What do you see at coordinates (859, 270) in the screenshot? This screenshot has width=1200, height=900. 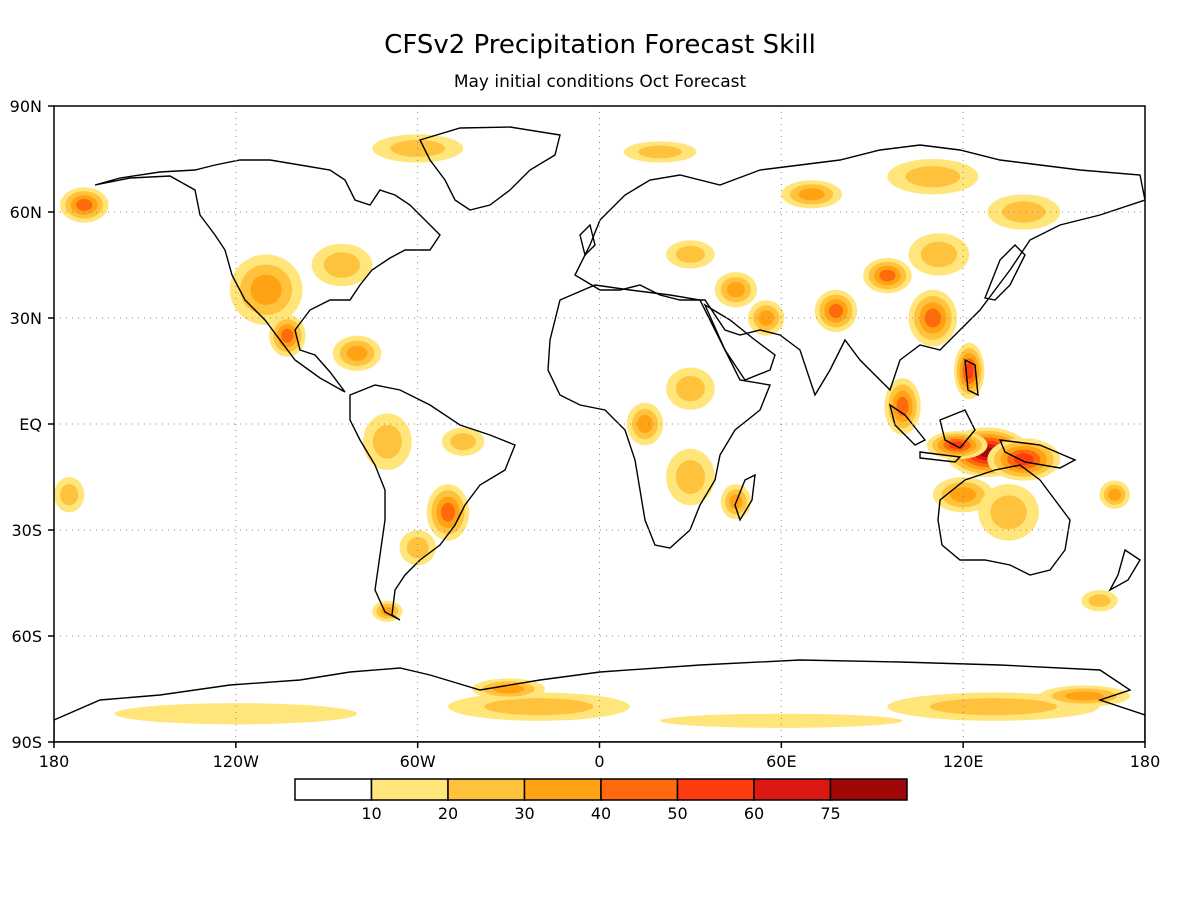 I see `coast-eurasia` at bounding box center [859, 270].